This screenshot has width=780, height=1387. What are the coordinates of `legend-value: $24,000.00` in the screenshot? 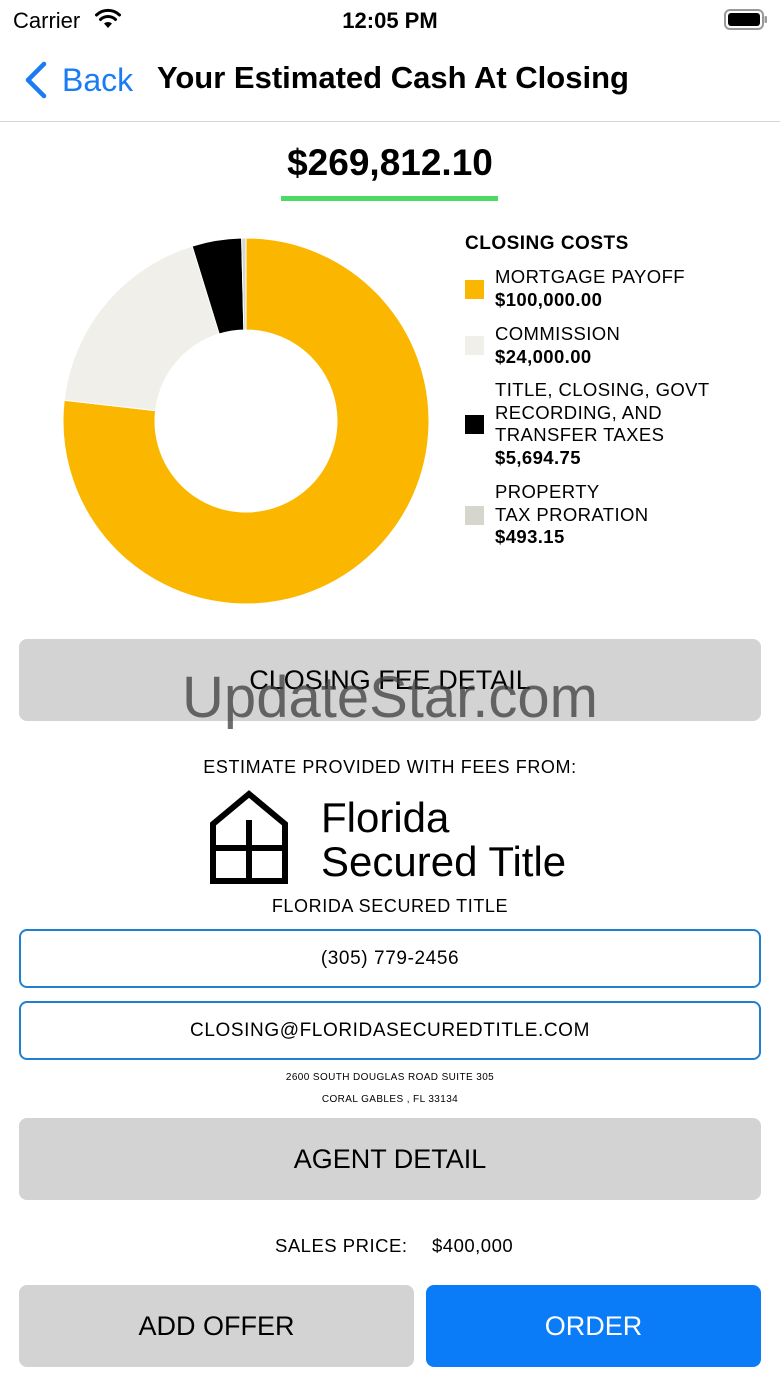 It's located at (543, 356).